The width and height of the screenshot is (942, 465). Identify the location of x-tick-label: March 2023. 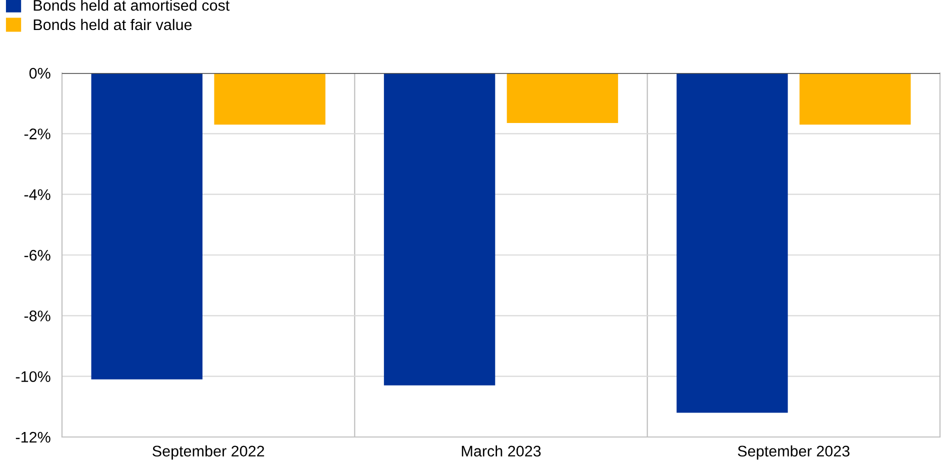
(501, 451).